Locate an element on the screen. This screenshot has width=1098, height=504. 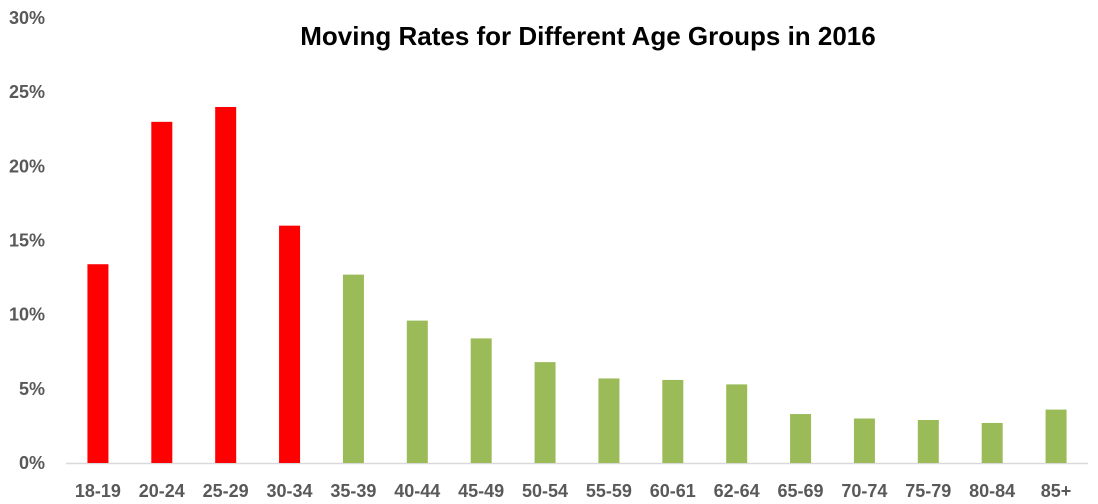
x-tick-label: 70-74 is located at coordinates (864, 491).